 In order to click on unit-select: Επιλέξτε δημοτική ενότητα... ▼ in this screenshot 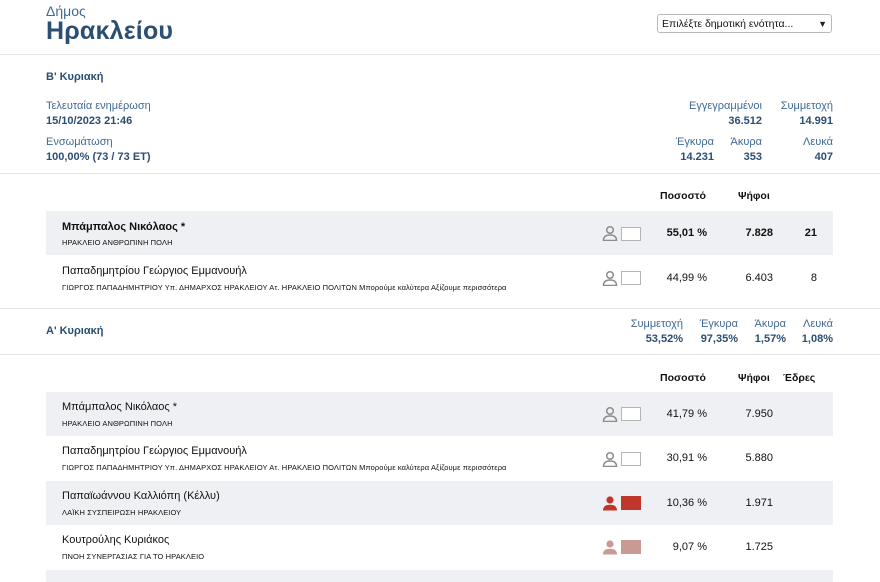, I will do `click(744, 23)`.